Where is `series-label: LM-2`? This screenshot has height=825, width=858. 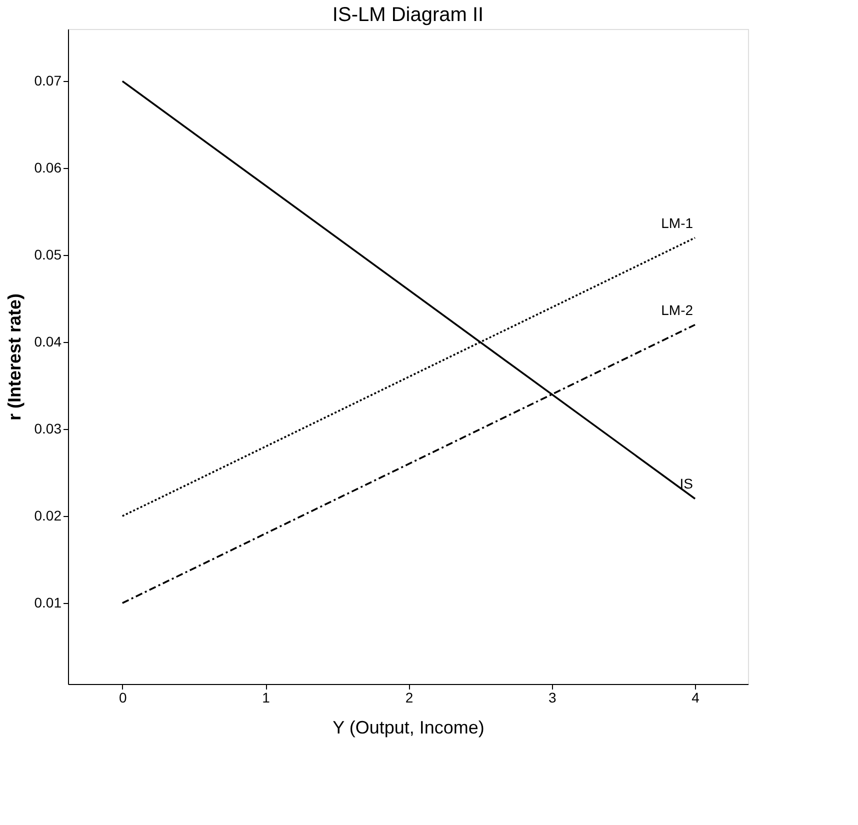
series-label: LM-2 is located at coordinates (677, 310).